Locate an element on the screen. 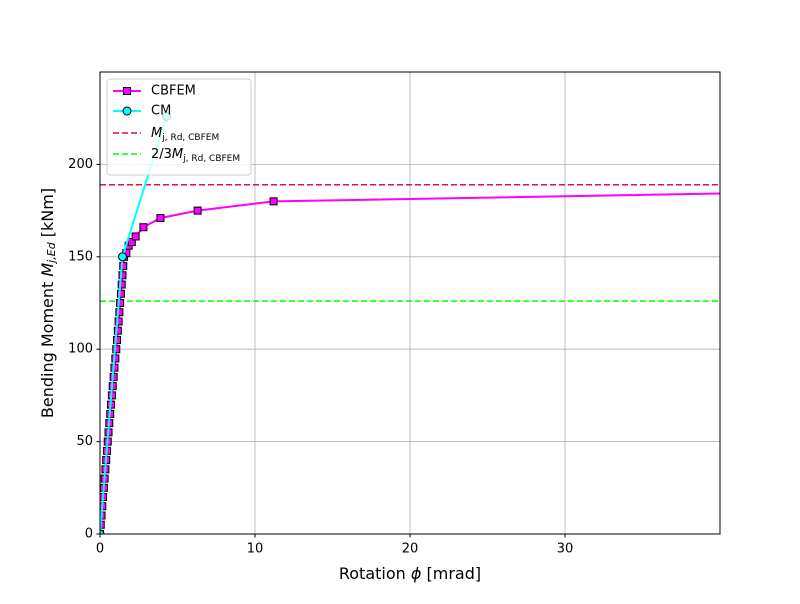 The image size is (800, 604). y-label-symbol: M is located at coordinates (47, 270).